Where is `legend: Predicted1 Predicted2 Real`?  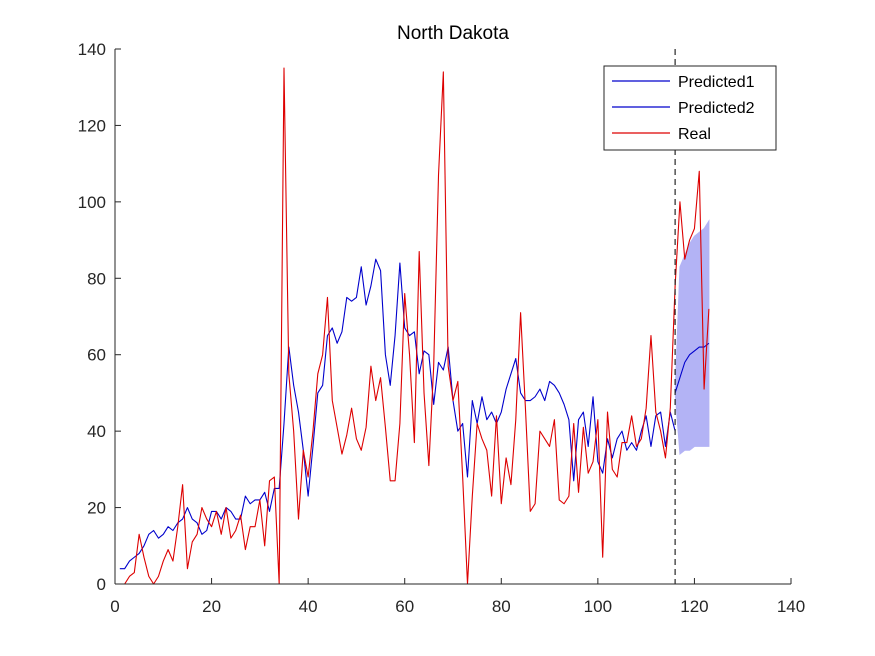
legend: Predicted1 Predicted2 Real is located at coordinates (690, 108).